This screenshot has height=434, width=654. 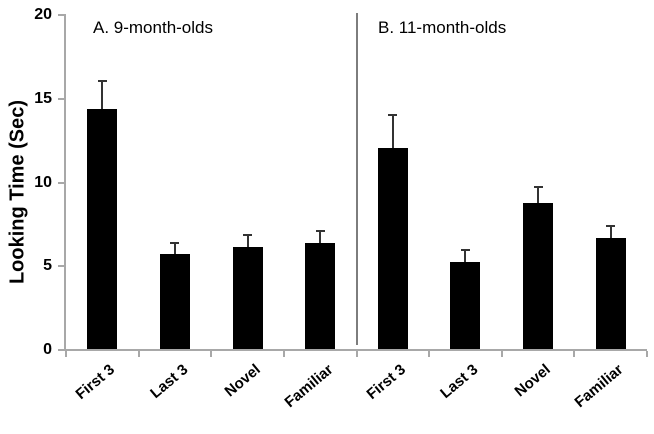 I want to click on panel-a-title: A. 9-month-olds, so click(x=153, y=27).